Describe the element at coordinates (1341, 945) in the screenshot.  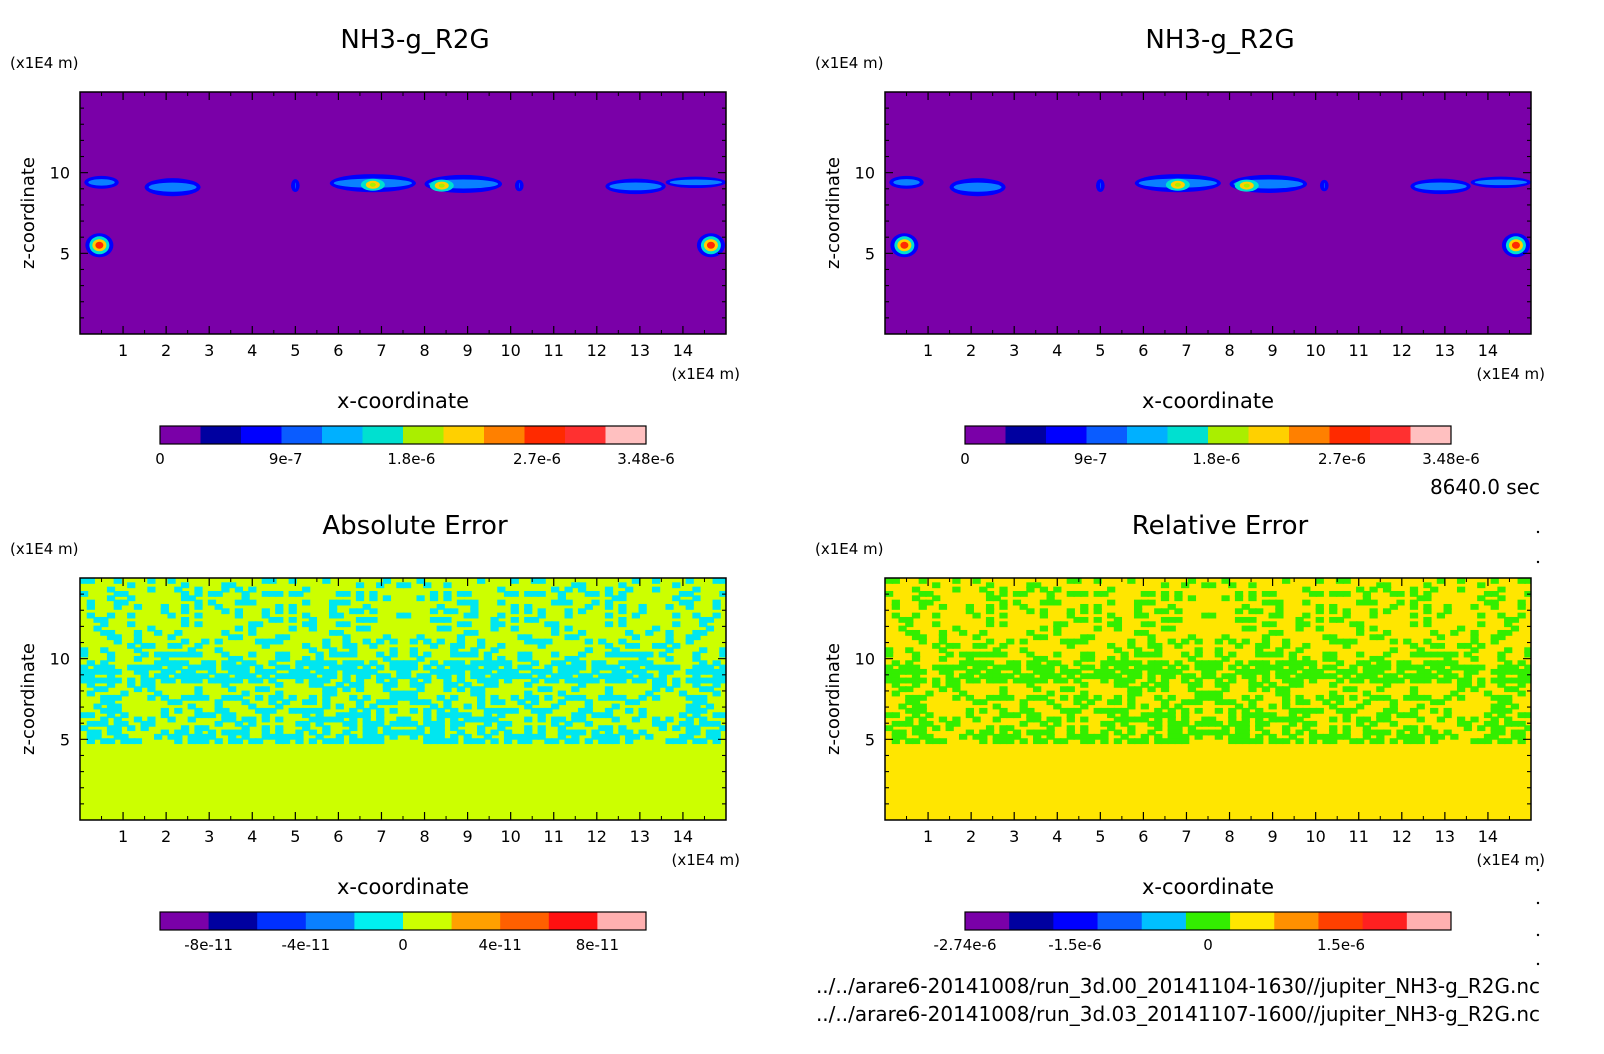
I see `colorbar-label: 1.5e-6` at that location.